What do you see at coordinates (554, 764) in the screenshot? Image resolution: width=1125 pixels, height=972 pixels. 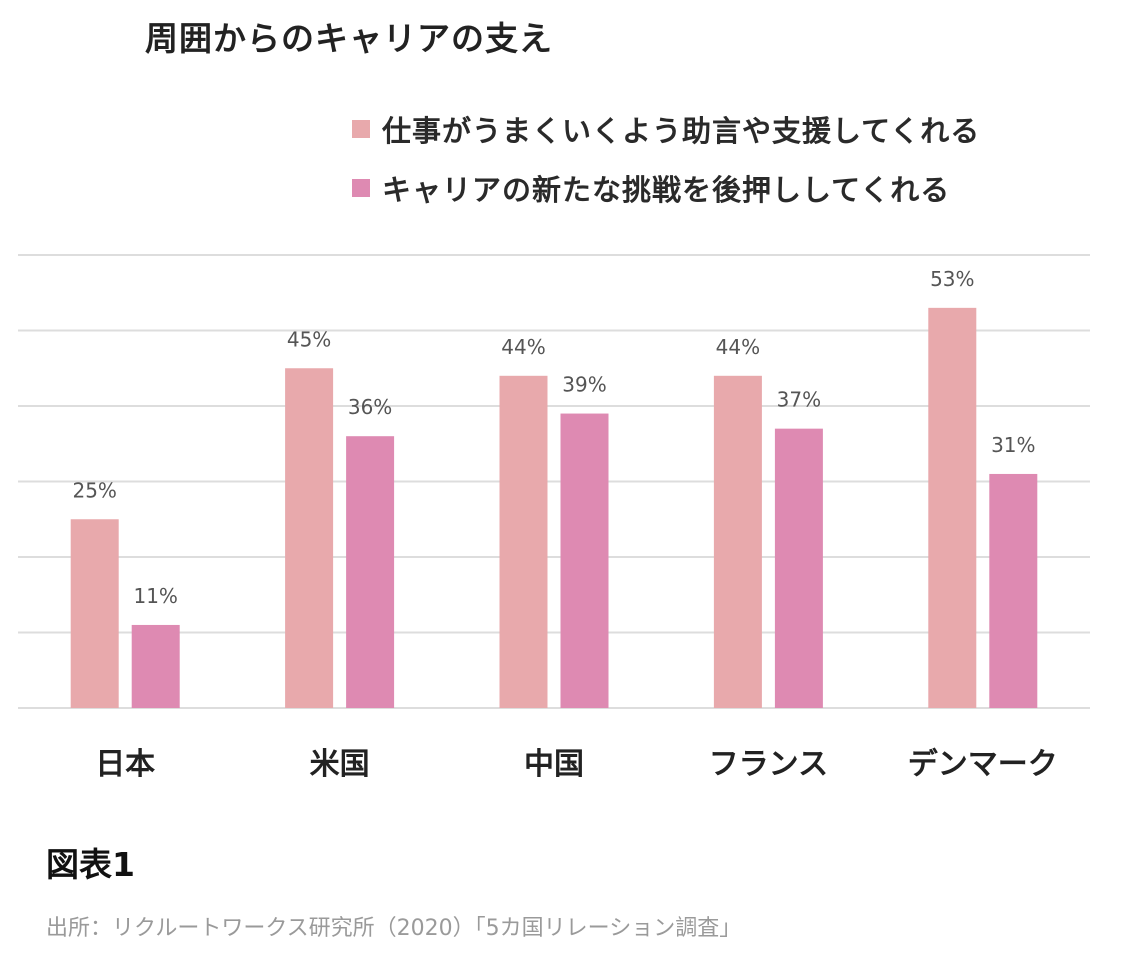 I see `category-label: 中国` at bounding box center [554, 764].